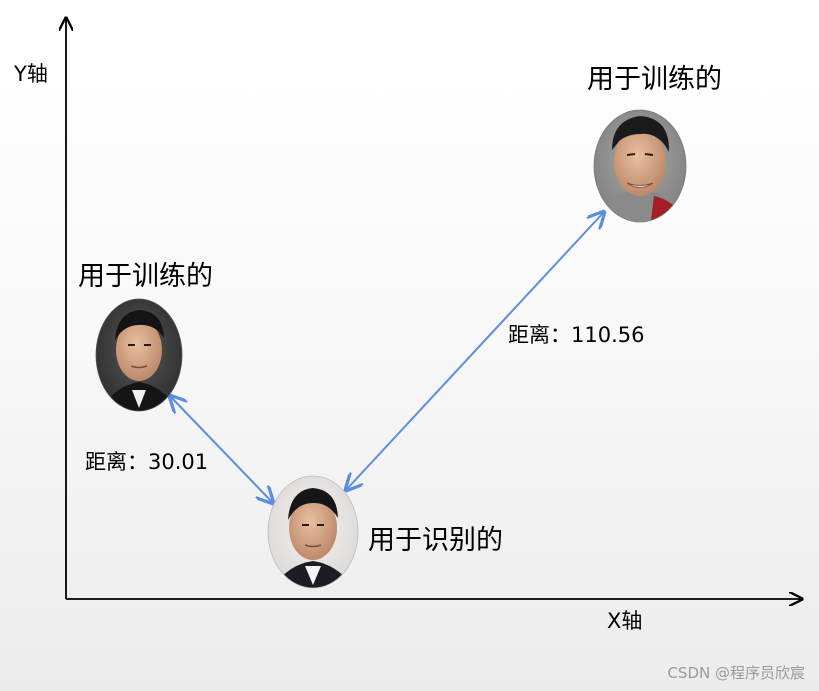  Describe the element at coordinates (475, 351) in the screenshot. I see `distance-arrow-far` at that location.